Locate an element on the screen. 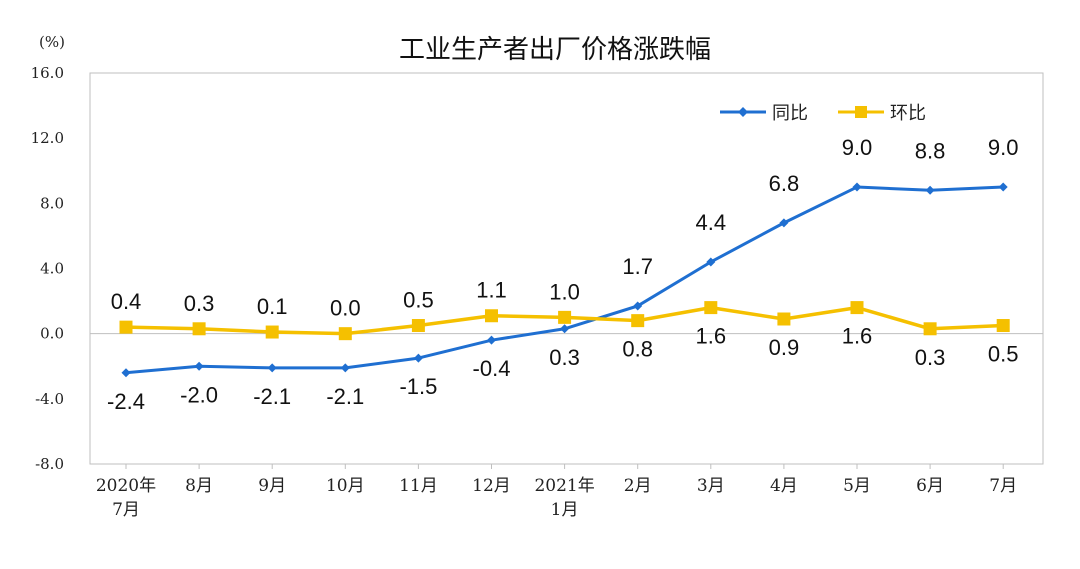  x-tick-label: 12月 is located at coordinates (491, 486).